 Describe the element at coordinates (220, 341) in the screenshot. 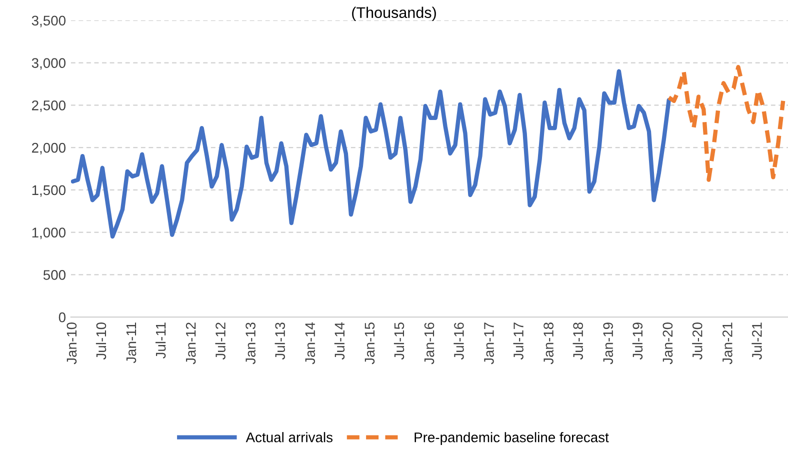

I see `x-tick-label: Jul-12` at that location.